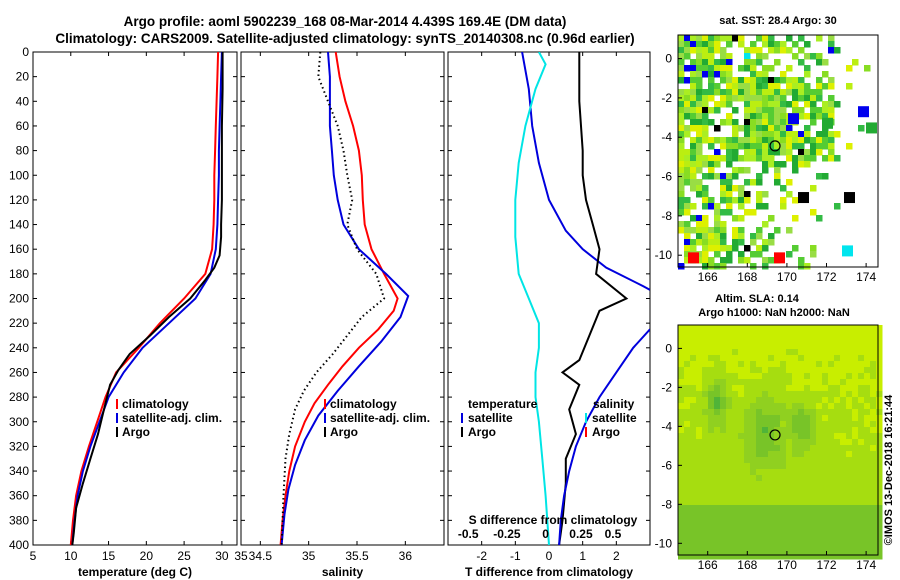  Describe the element at coordinates (666, 177) in the screenshot. I see `sst-ytick-label: -6` at that location.